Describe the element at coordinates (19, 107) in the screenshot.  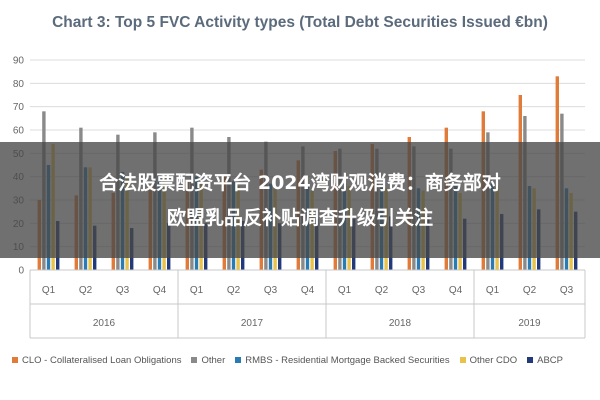
I see `y-tick-label: 70` at that location.